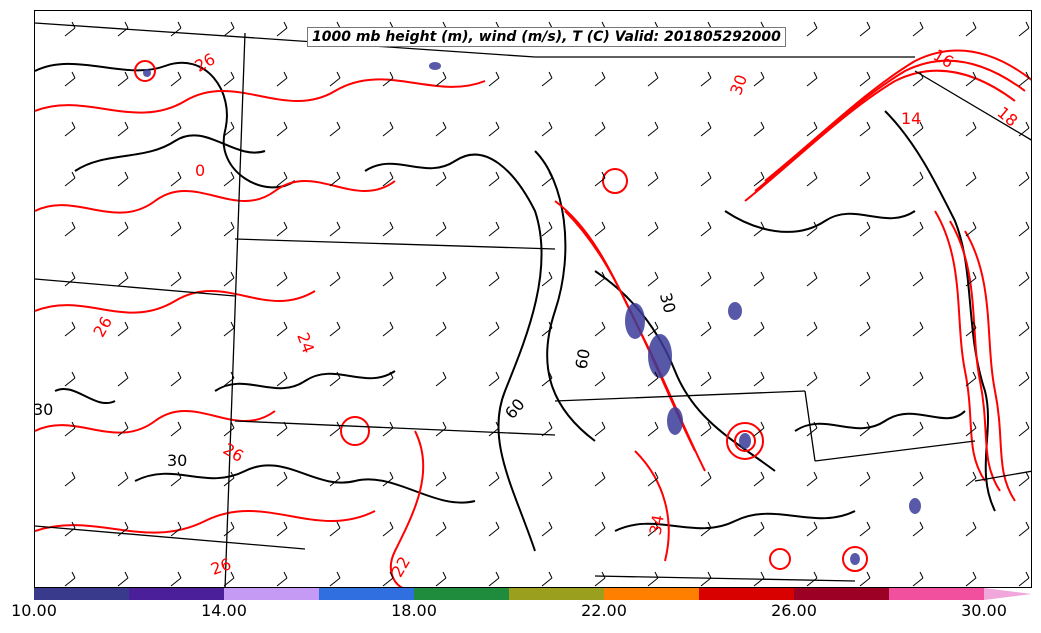  What do you see at coordinates (984, 610) in the screenshot?
I see `colorbar-tick-label: 30.00` at bounding box center [984, 610].